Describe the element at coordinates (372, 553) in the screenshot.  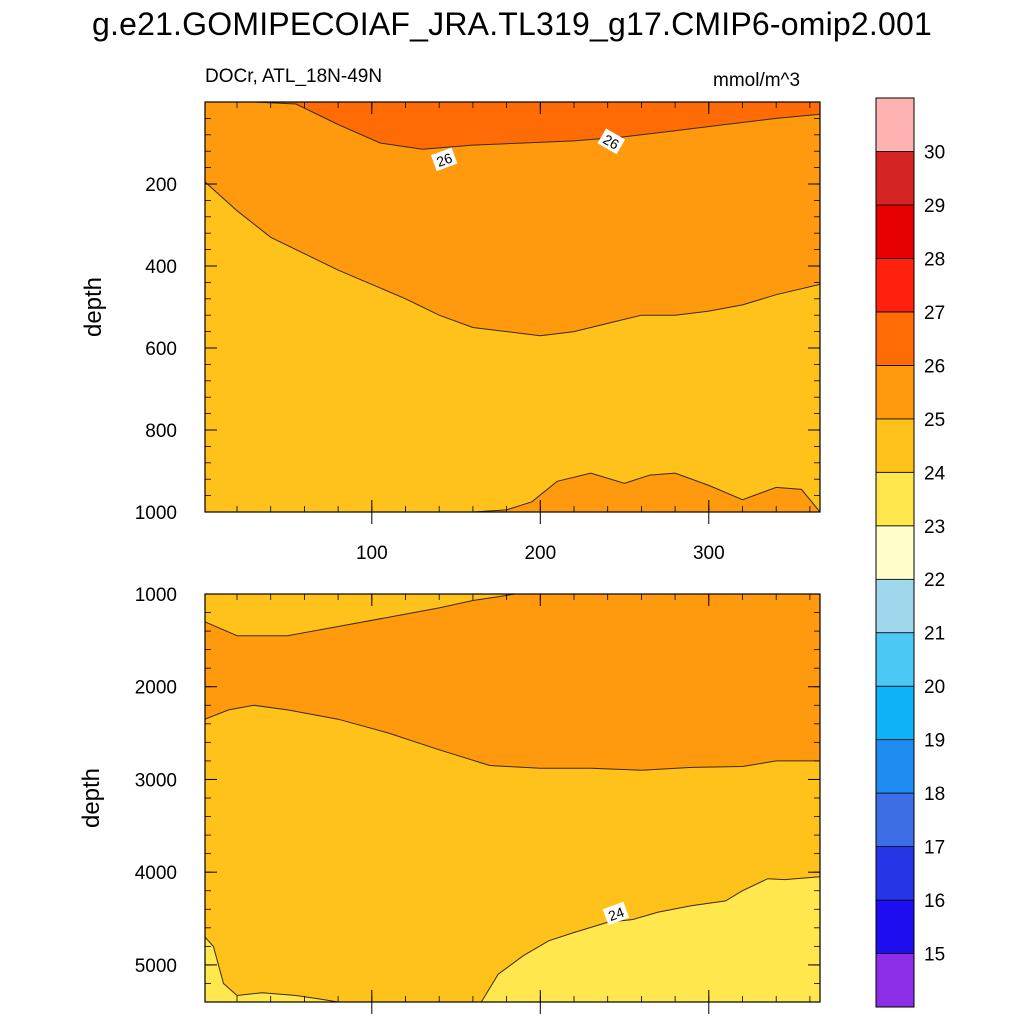
I see `x-tick-label: 100` at that location.